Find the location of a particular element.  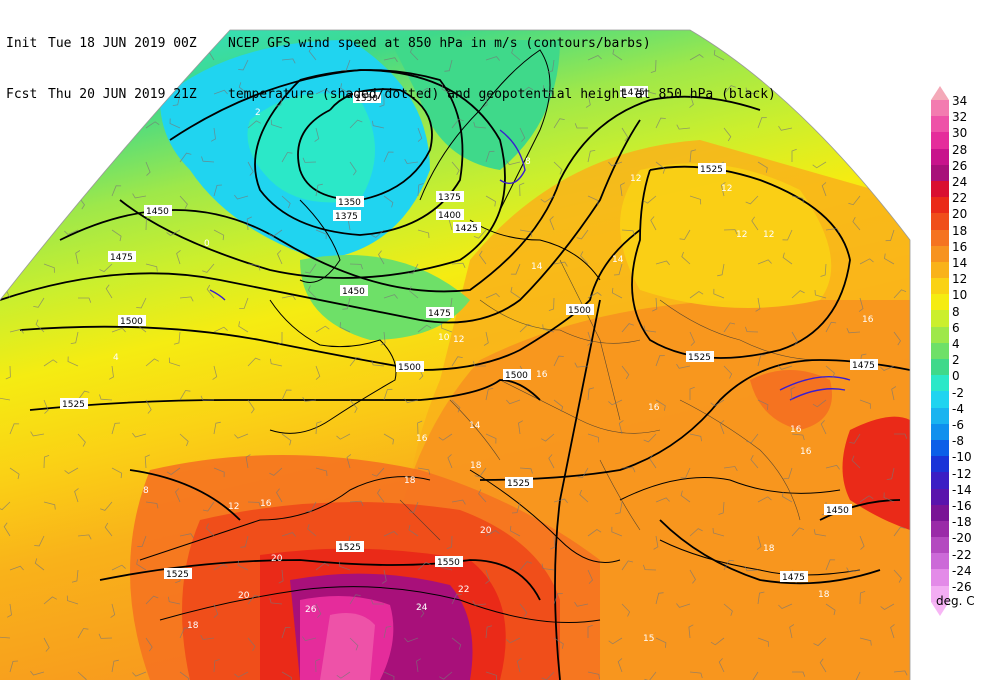

height-label: 1450 is located at coordinates (837, 511).